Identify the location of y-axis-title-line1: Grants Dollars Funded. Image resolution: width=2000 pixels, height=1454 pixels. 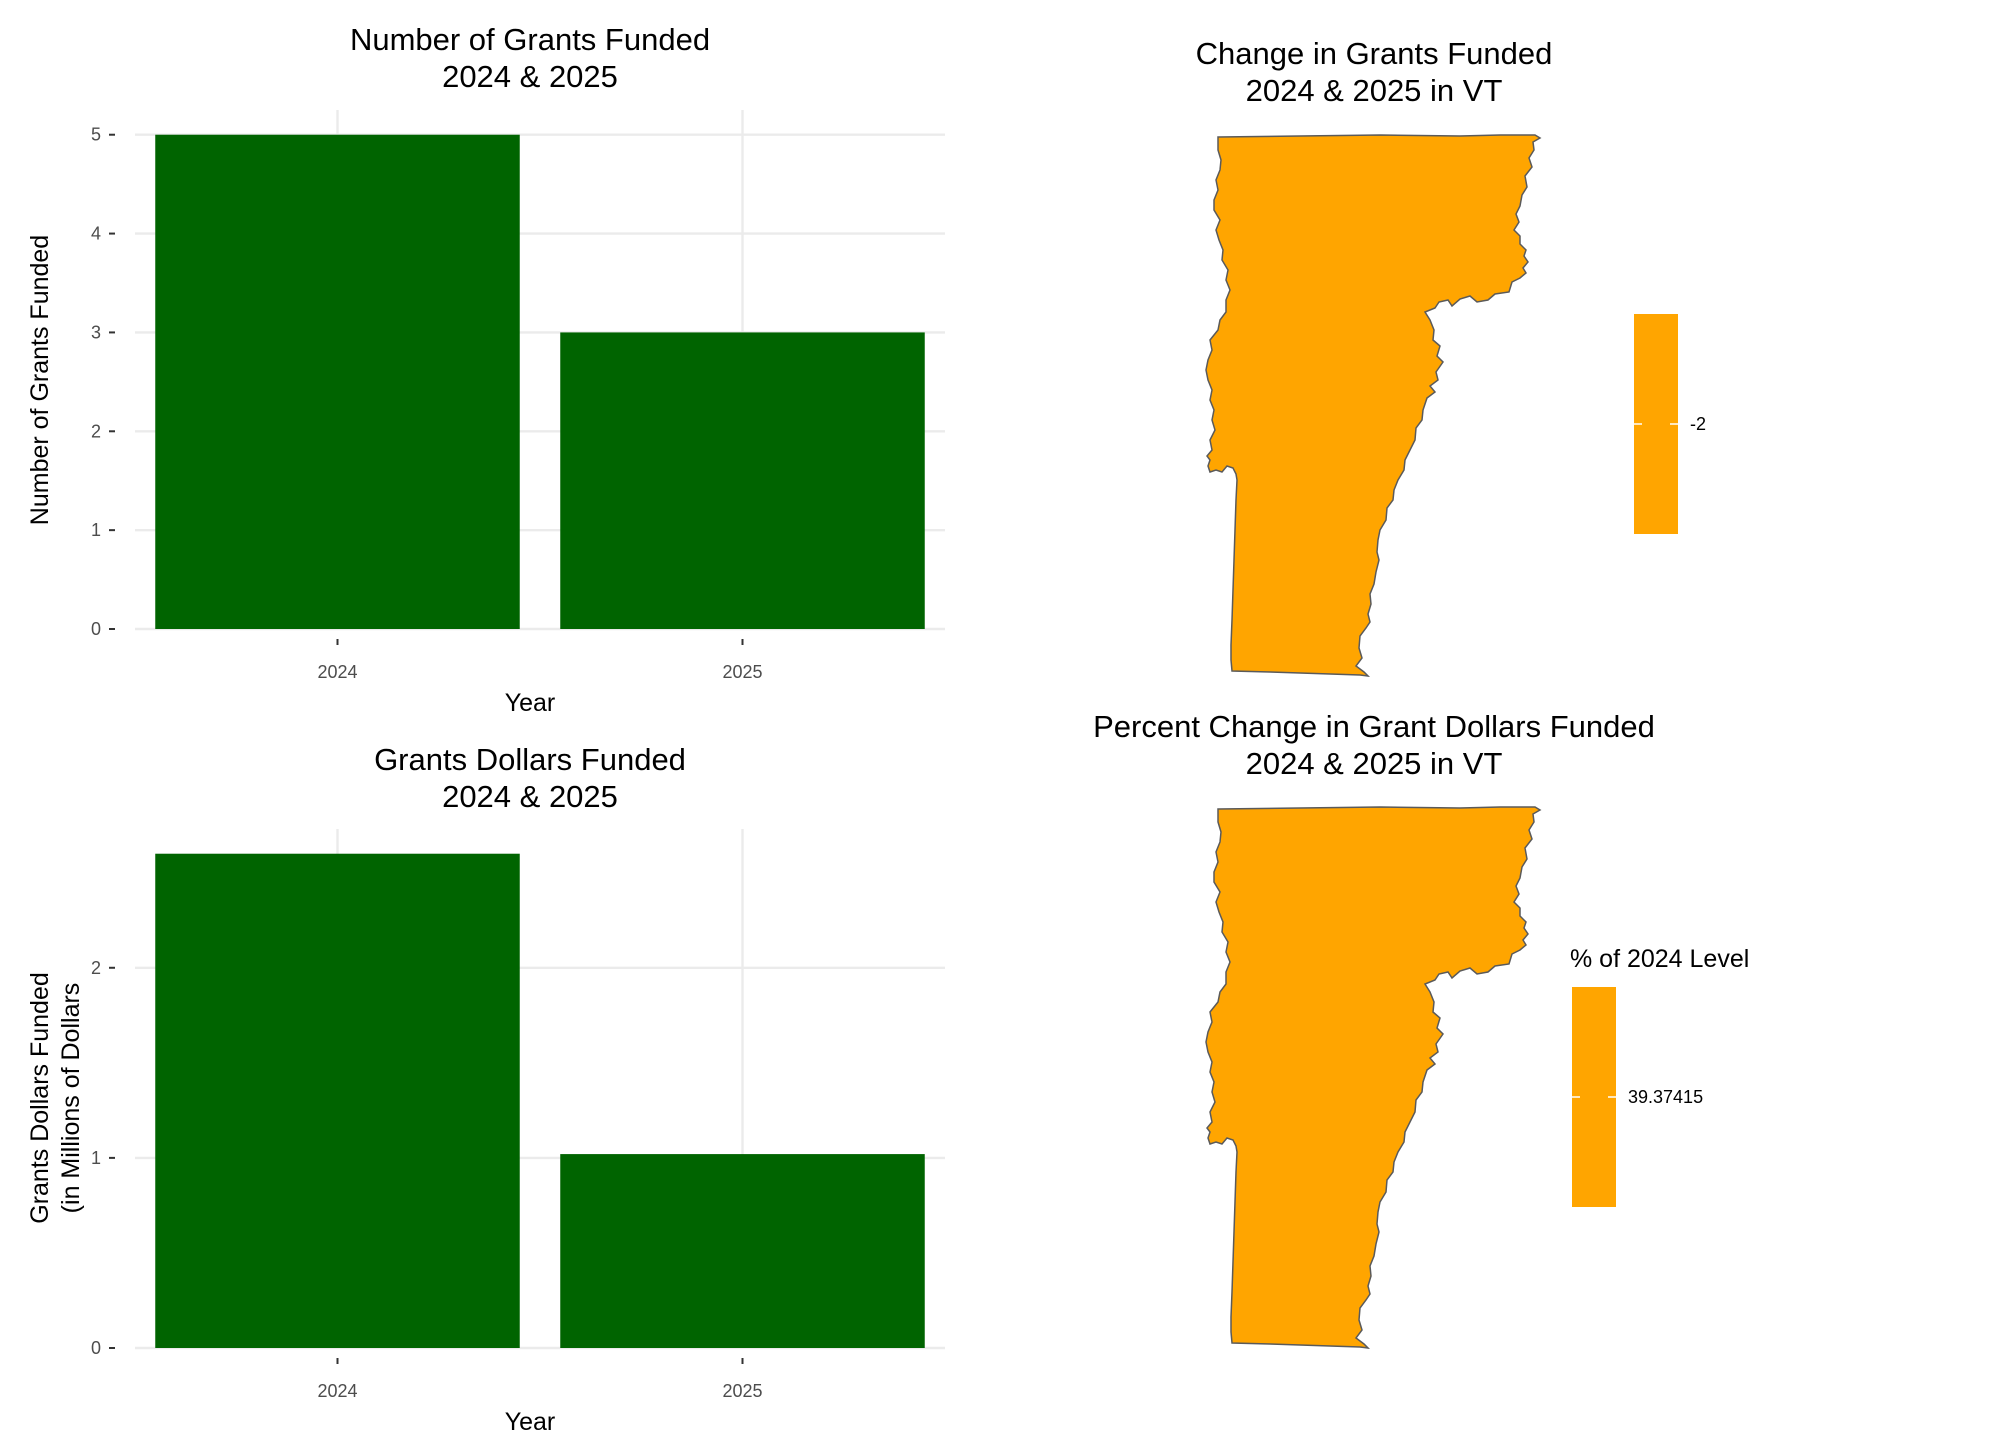
(40, 1098).